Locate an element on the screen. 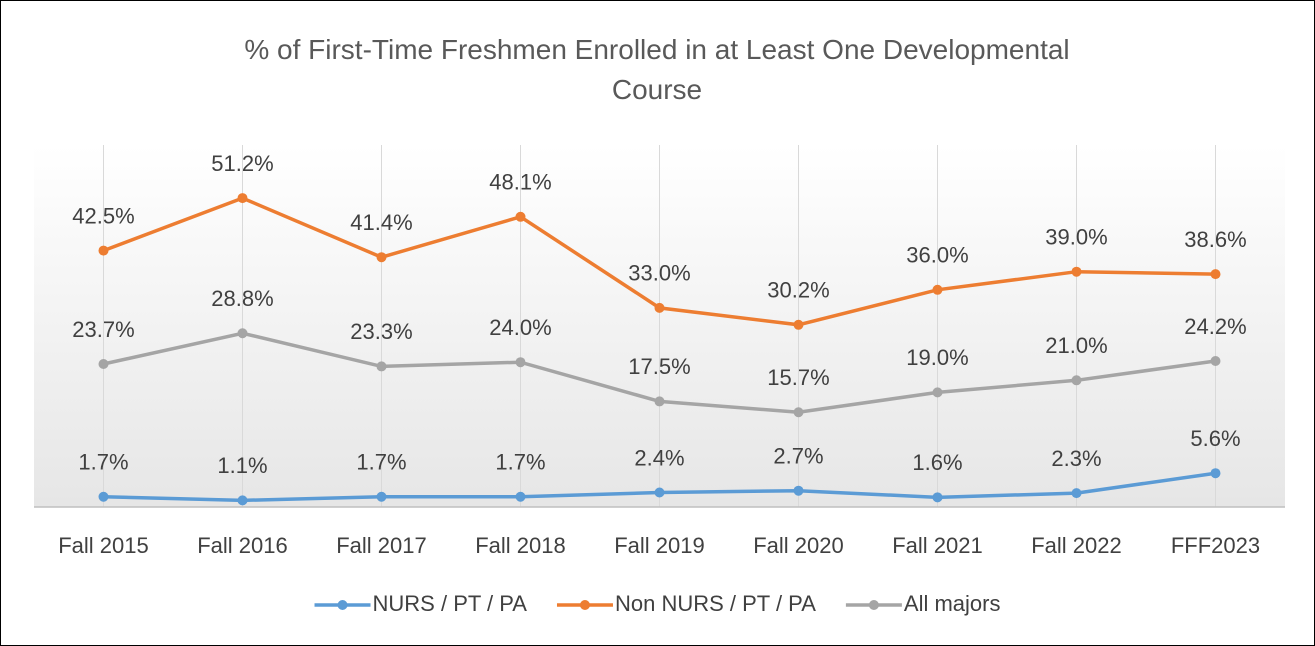  x-tick-label: Fall 2020 is located at coordinates (798, 545).